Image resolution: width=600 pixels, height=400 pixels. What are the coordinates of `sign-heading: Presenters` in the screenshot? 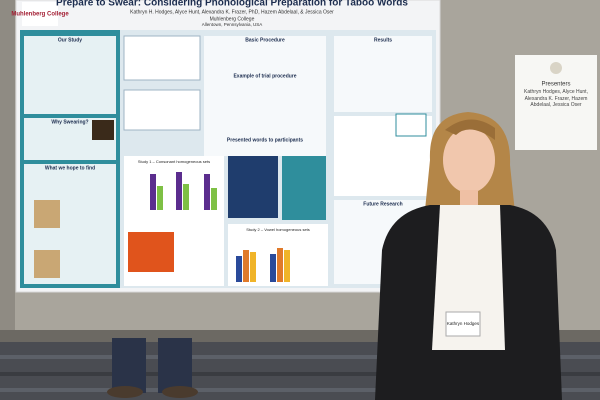 It's located at (555, 85).